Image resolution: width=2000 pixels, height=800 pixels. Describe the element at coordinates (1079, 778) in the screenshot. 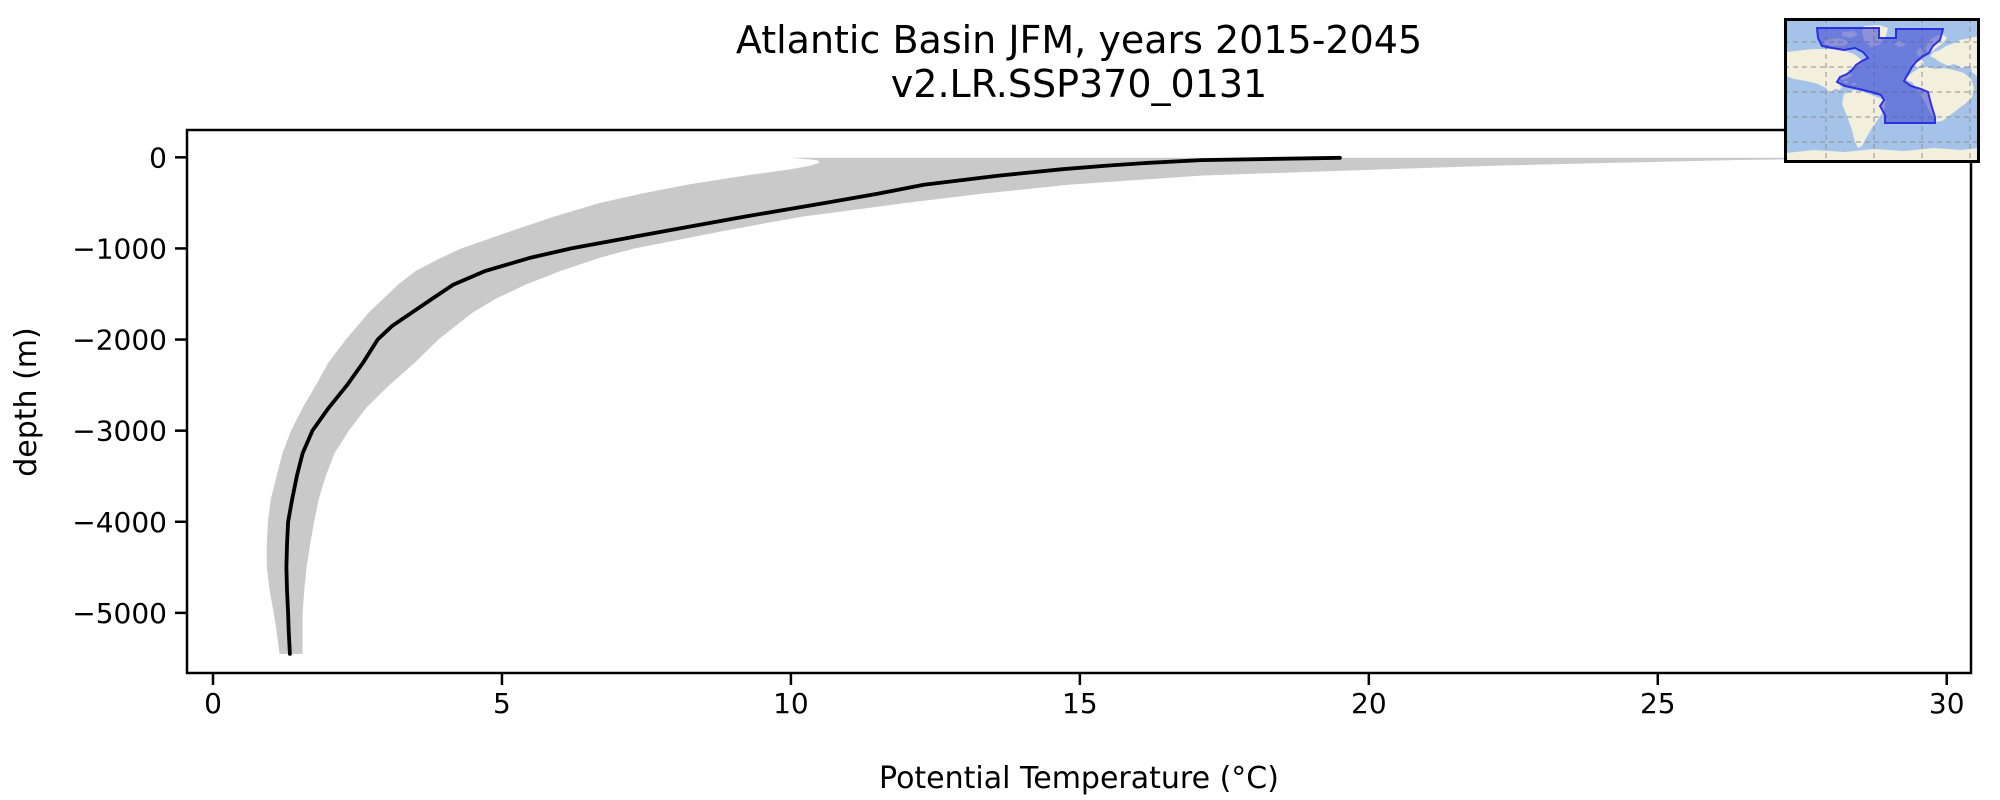

I see `x-axis-label: Potential Temperature (°C)` at that location.